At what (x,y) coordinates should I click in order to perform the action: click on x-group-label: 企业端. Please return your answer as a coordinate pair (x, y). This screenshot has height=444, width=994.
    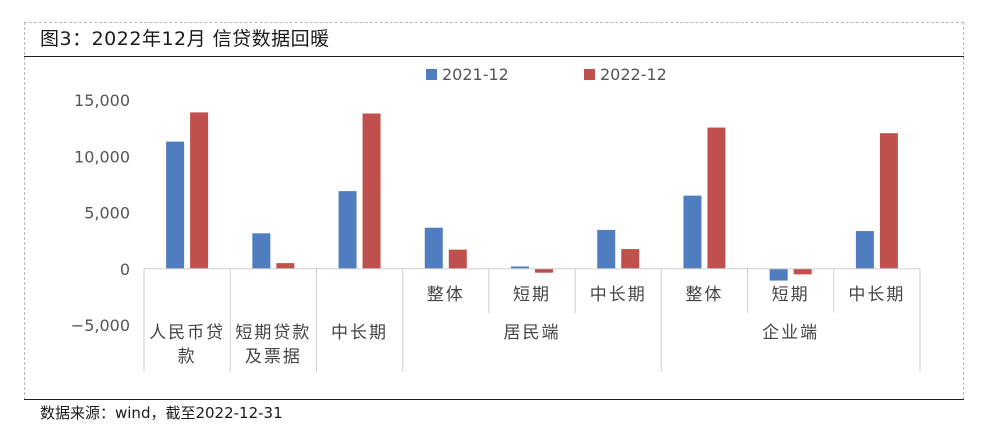
    Looking at the image, I should click on (790, 333).